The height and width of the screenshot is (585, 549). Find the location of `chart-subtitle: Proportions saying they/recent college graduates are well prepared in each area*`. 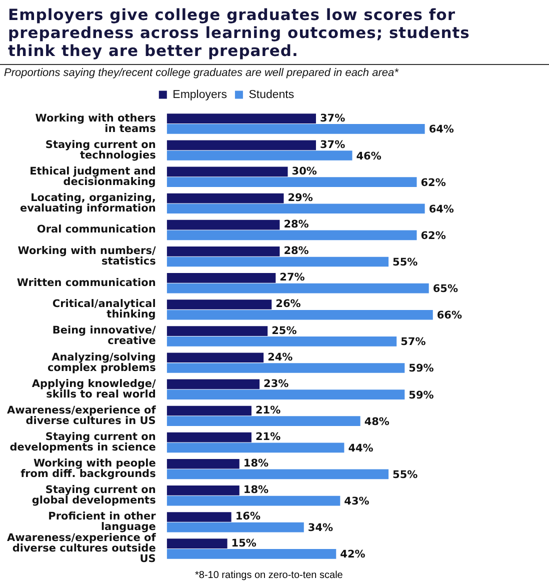

chart-subtitle: Proportions saying they/recent college graduates are well prepared in each area* is located at coordinates (274, 72).